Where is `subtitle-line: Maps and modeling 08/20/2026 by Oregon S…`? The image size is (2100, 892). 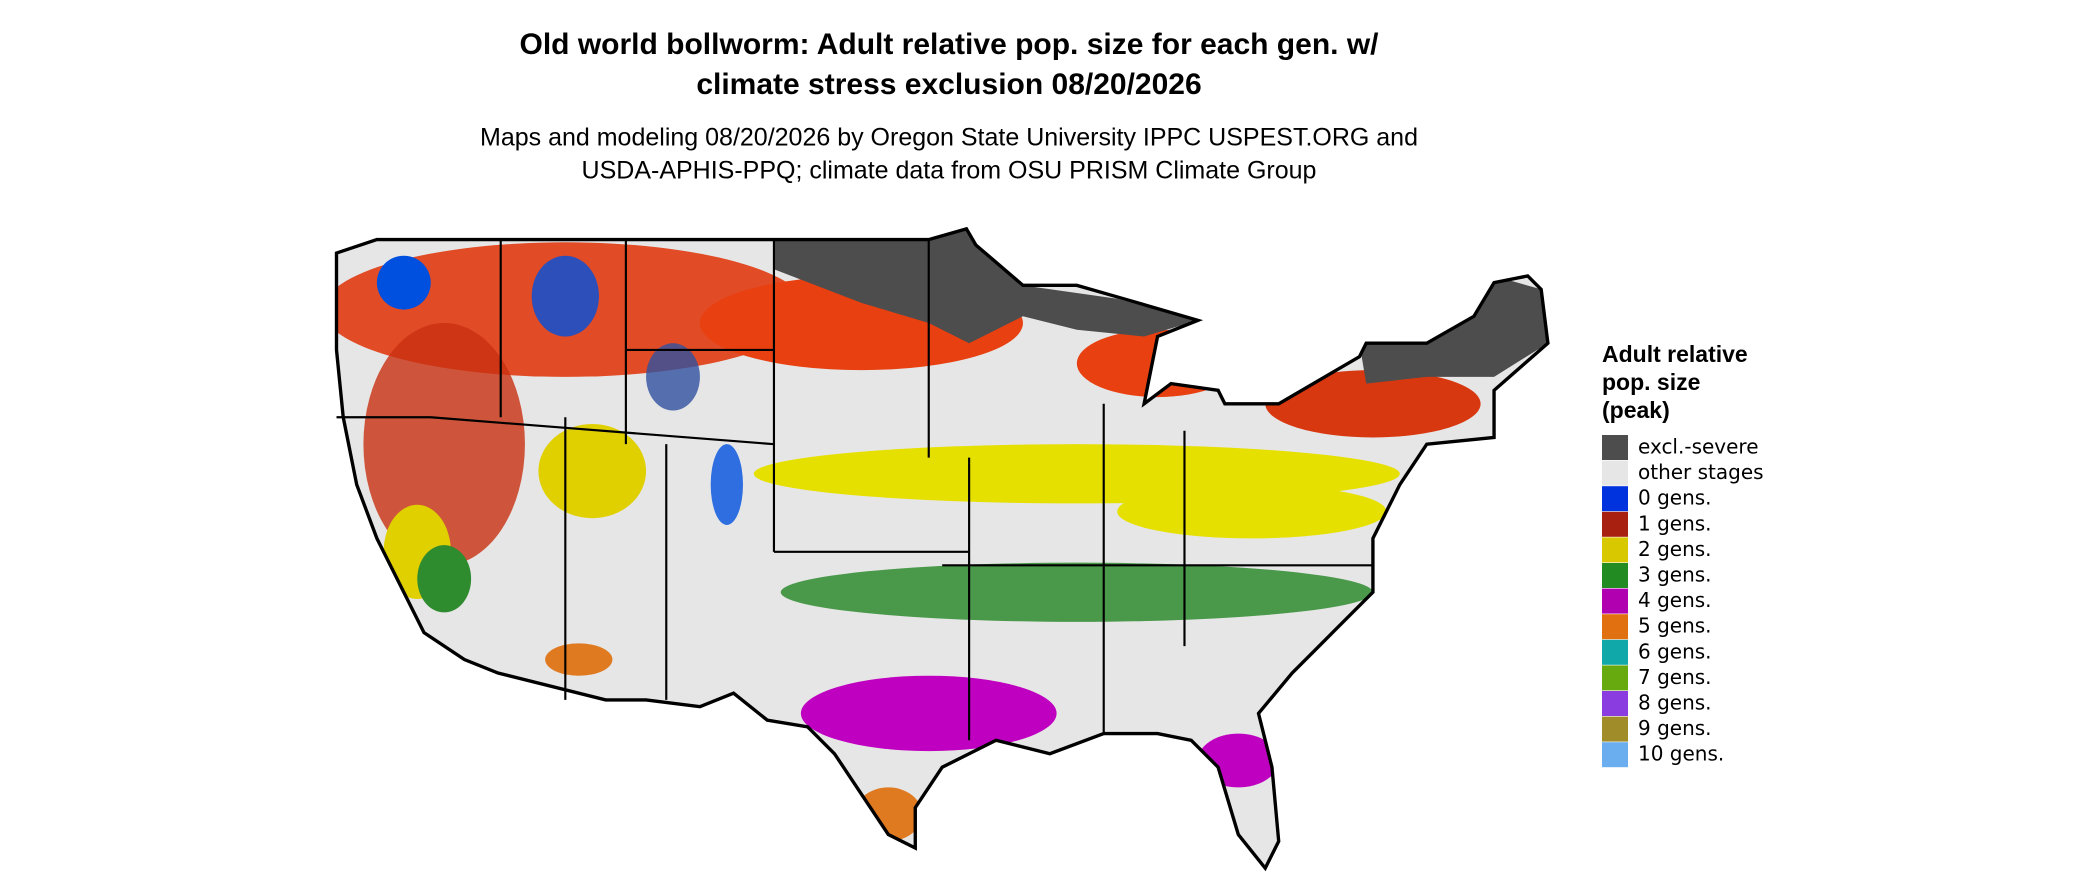
subtitle-line: Maps and modeling 08/20/2026 by Oregon S… is located at coordinates (949, 138).